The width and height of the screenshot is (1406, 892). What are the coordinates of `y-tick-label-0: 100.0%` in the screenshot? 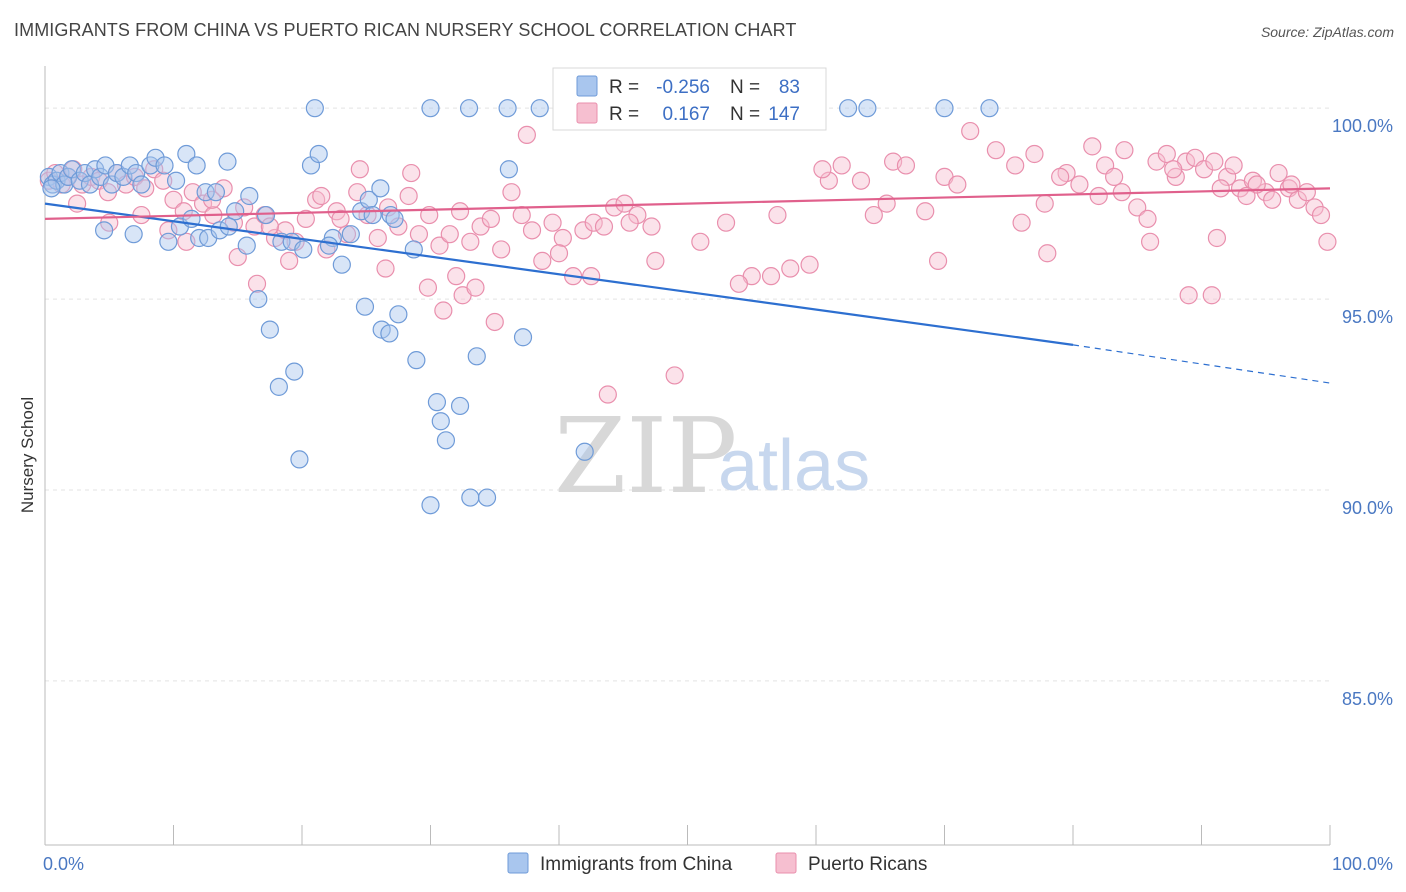 It's located at (1362, 126).